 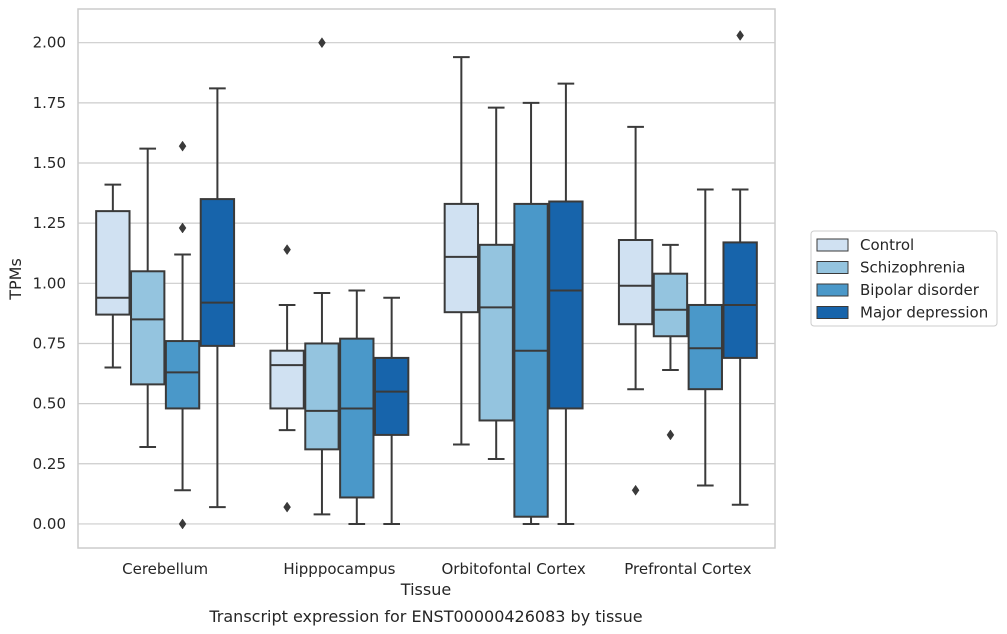 I want to click on x-tick-label: Hipppocampus, so click(x=339, y=569).